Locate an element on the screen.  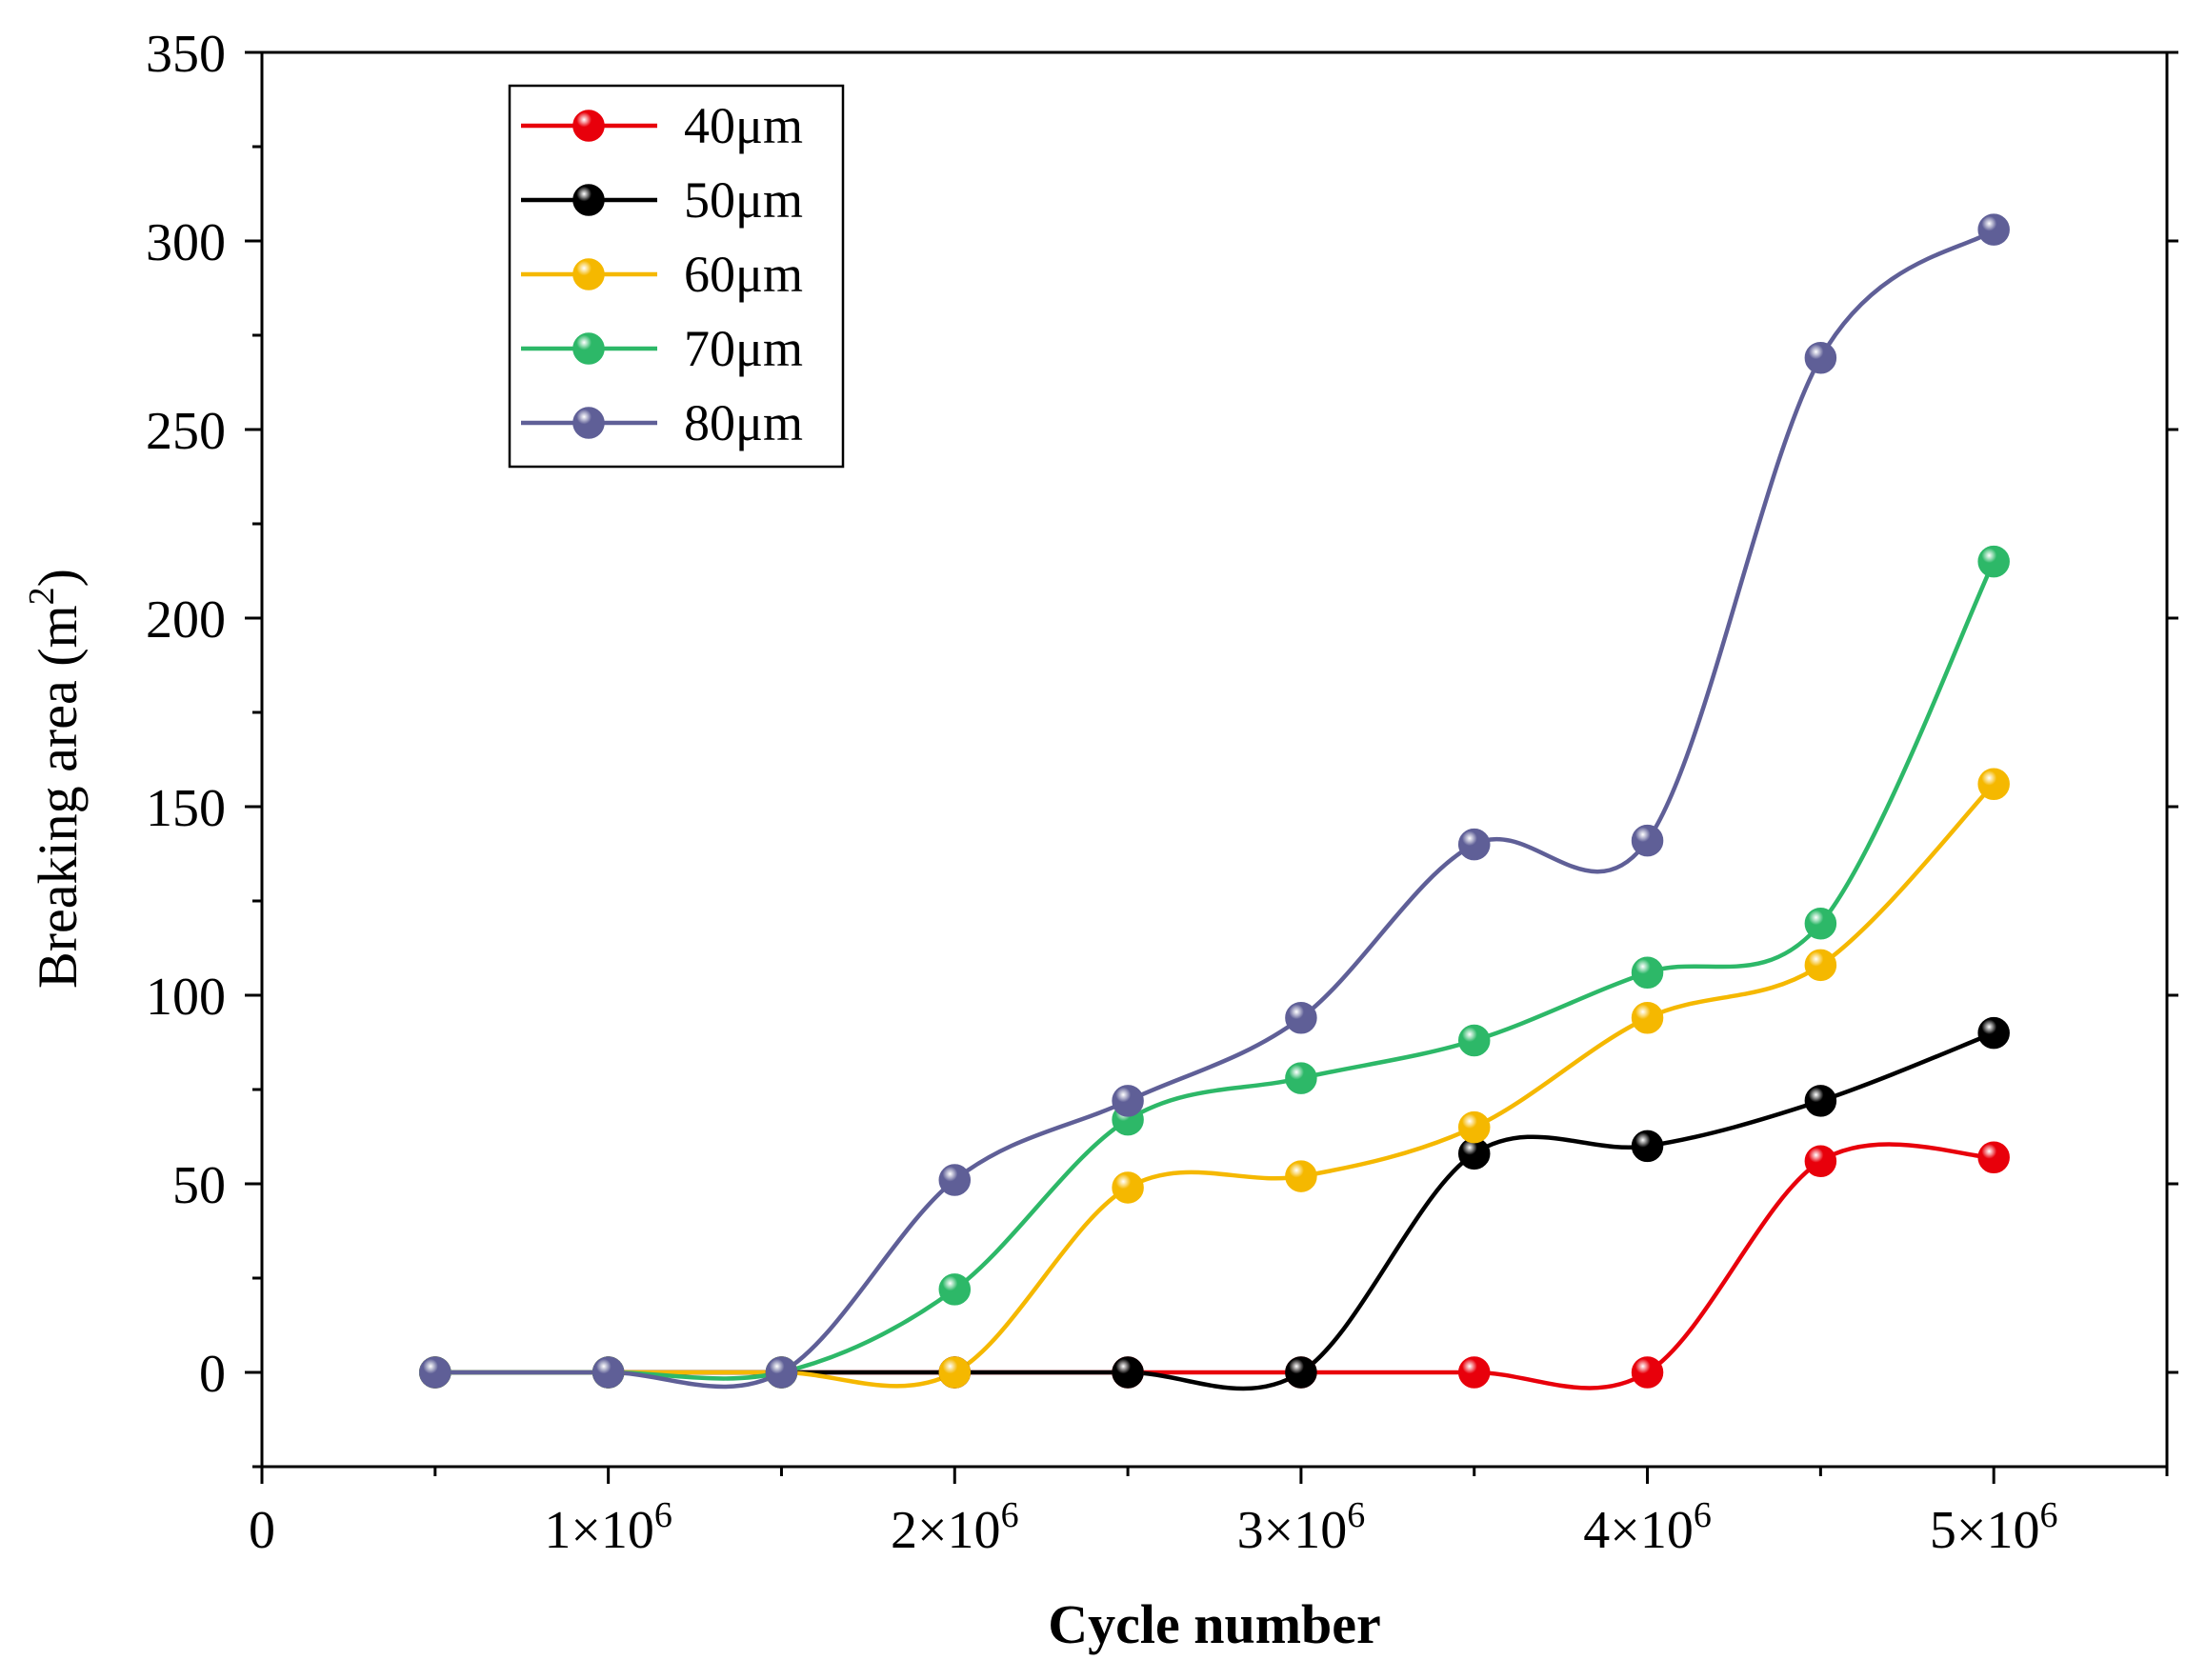
y-tick-label: 250 is located at coordinates (186, 431).